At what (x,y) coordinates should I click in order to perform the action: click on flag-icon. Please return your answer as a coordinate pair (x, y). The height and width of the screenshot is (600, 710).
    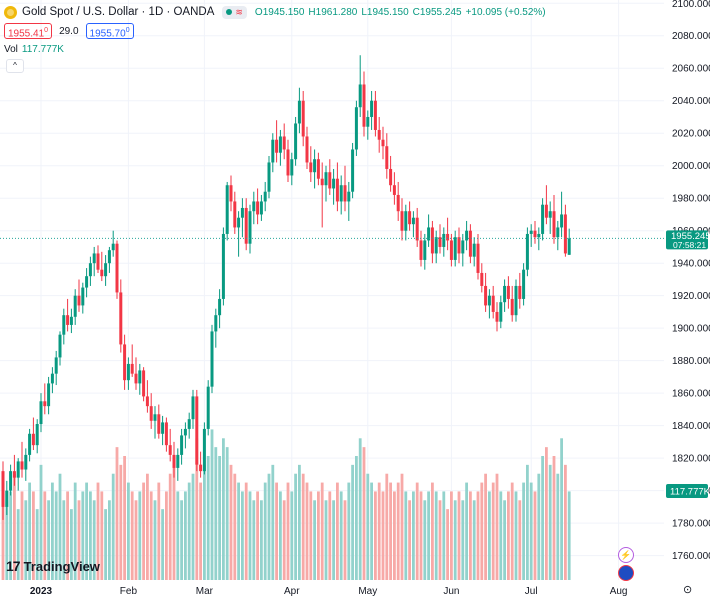
    Looking at the image, I should click on (626, 573).